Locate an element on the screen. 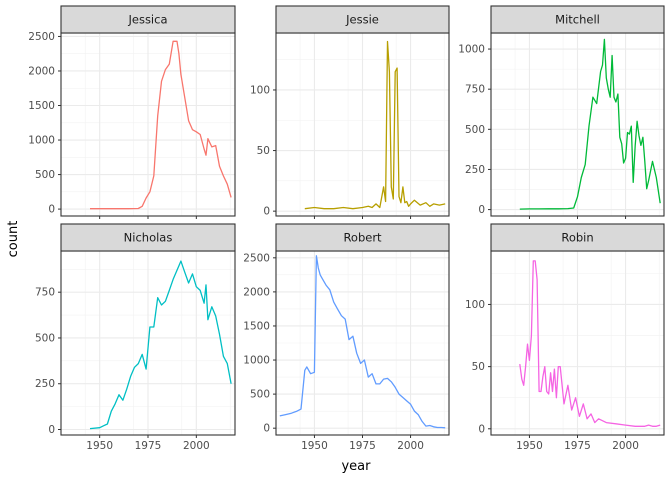  facet-robert: Robert 0 500 1000 1500 2000 2500 1950 1975 2000 is located at coordinates (346, 337).